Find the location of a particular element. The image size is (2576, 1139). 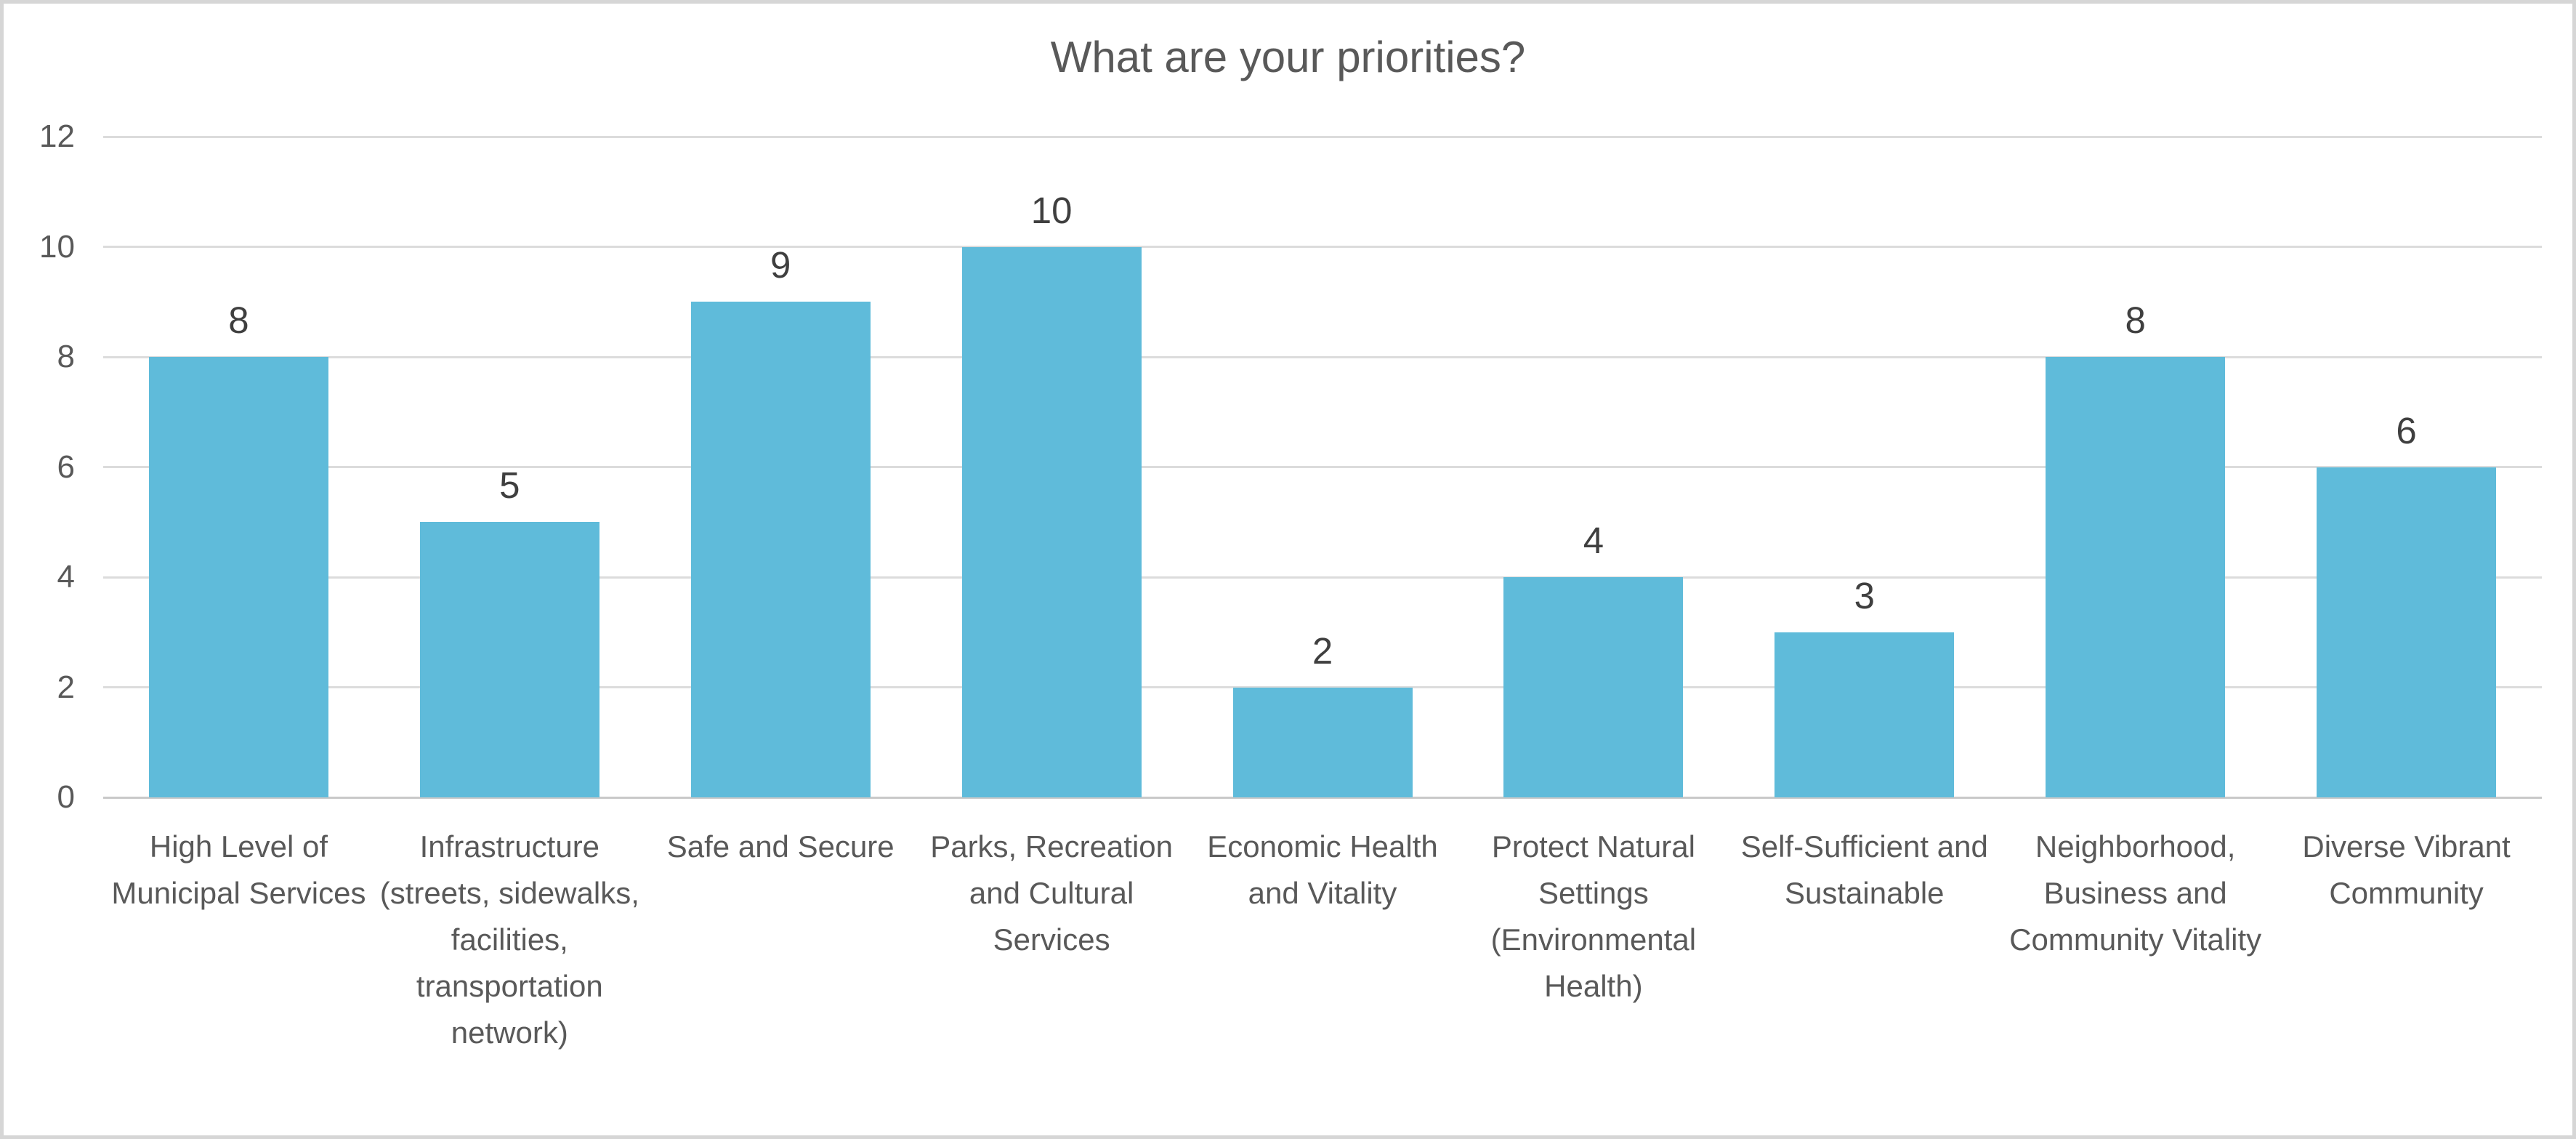

y-axis-tick-label: 6 is located at coordinates (66, 466).